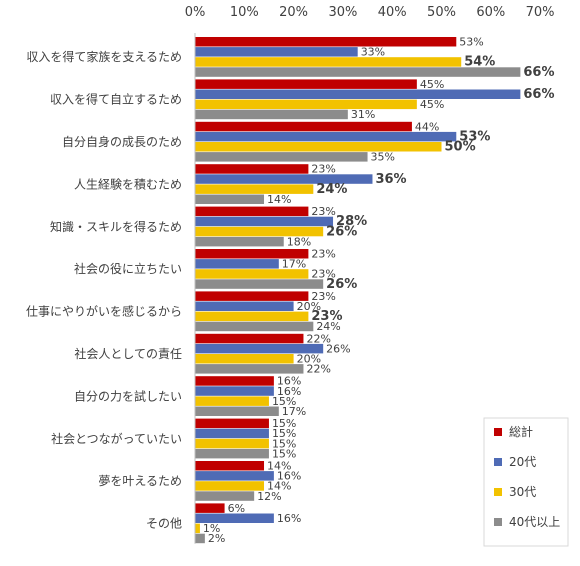 The image size is (580, 566). Describe the element at coordinates (534, 522) in the screenshot. I see `legend-label: 40代以上` at that location.